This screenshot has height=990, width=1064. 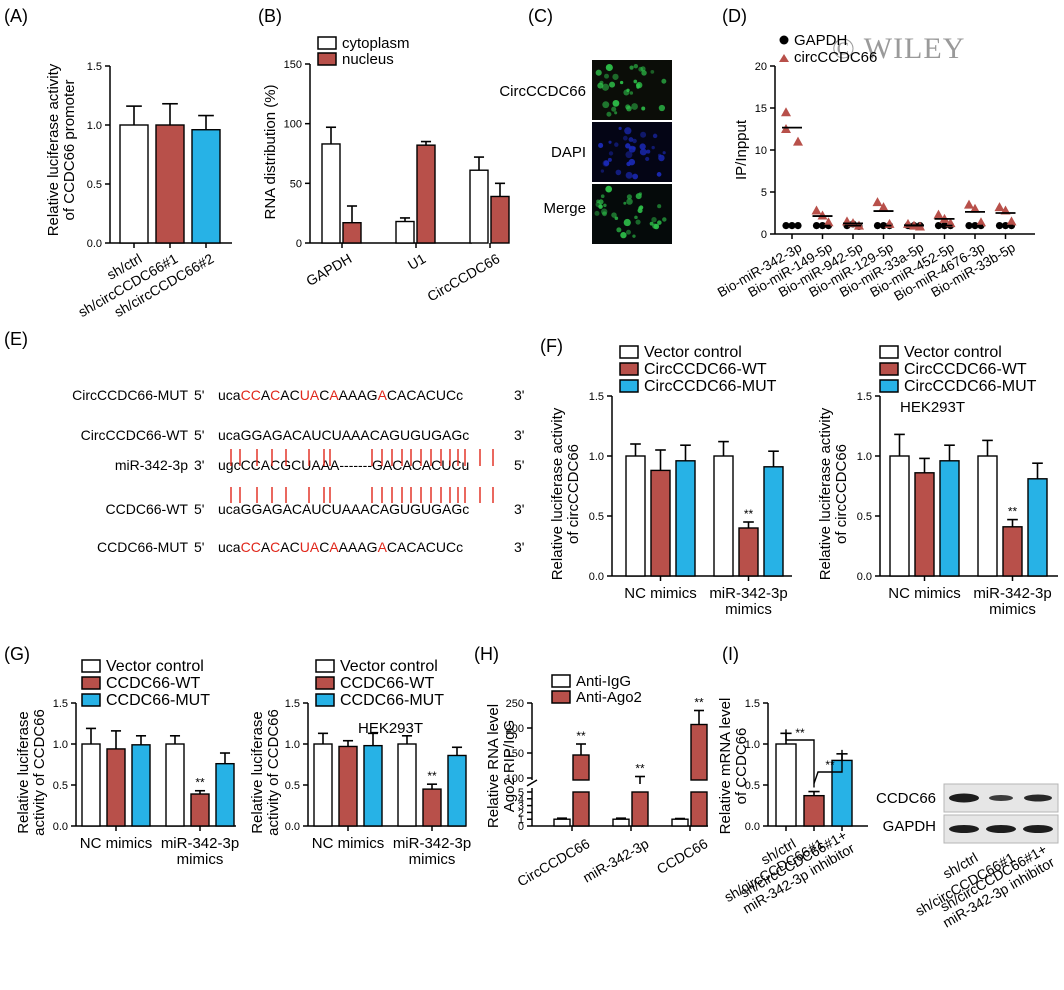 What do you see at coordinates (784, 40) in the screenshot?
I see `chart-d-legend-swatch` at bounding box center [784, 40].